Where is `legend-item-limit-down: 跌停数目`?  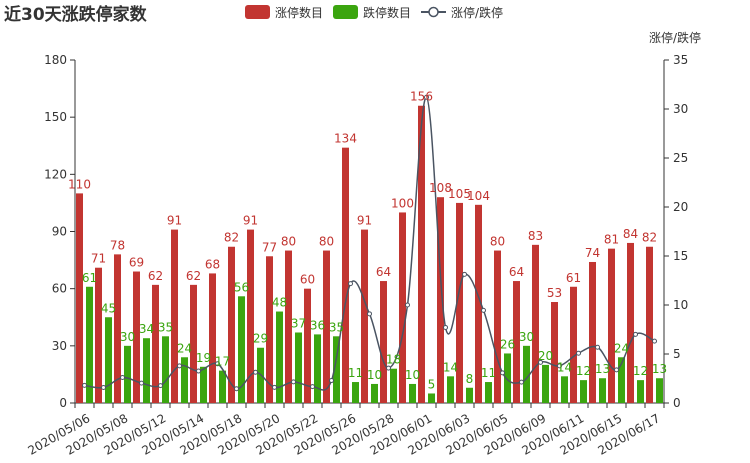 legend-item-limit-down: 跌停数目 is located at coordinates (372, 12).